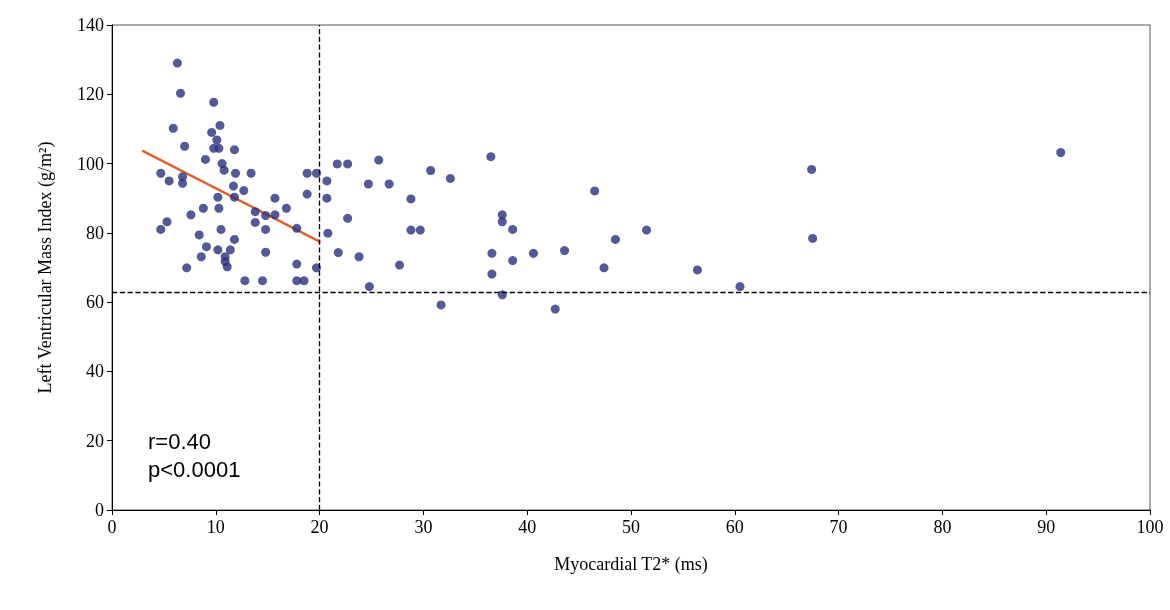 Image resolution: width=1170 pixels, height=610 pixels. What do you see at coordinates (90, 163) in the screenshot?
I see `y-tick-label: 100` at bounding box center [90, 163].